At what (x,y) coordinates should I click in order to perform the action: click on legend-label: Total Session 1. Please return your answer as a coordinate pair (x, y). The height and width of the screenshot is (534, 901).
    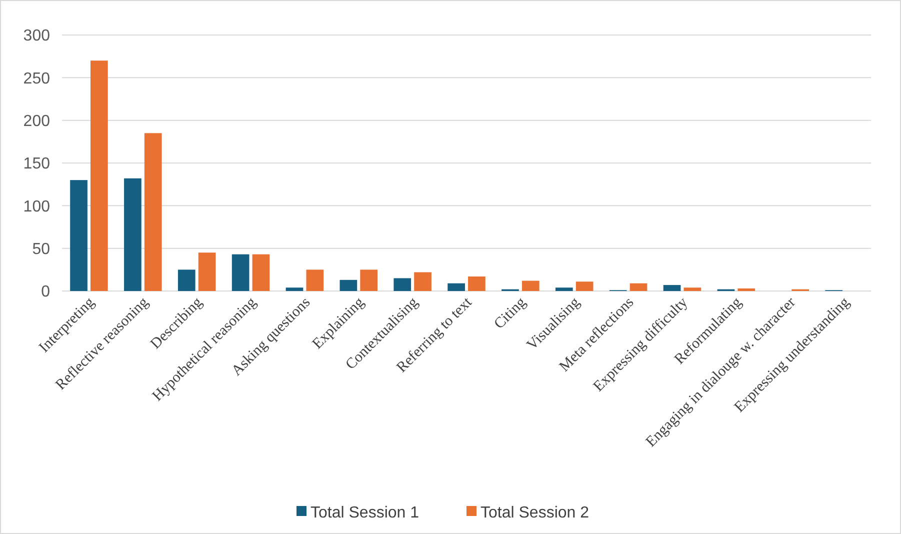
    Looking at the image, I should click on (365, 513).